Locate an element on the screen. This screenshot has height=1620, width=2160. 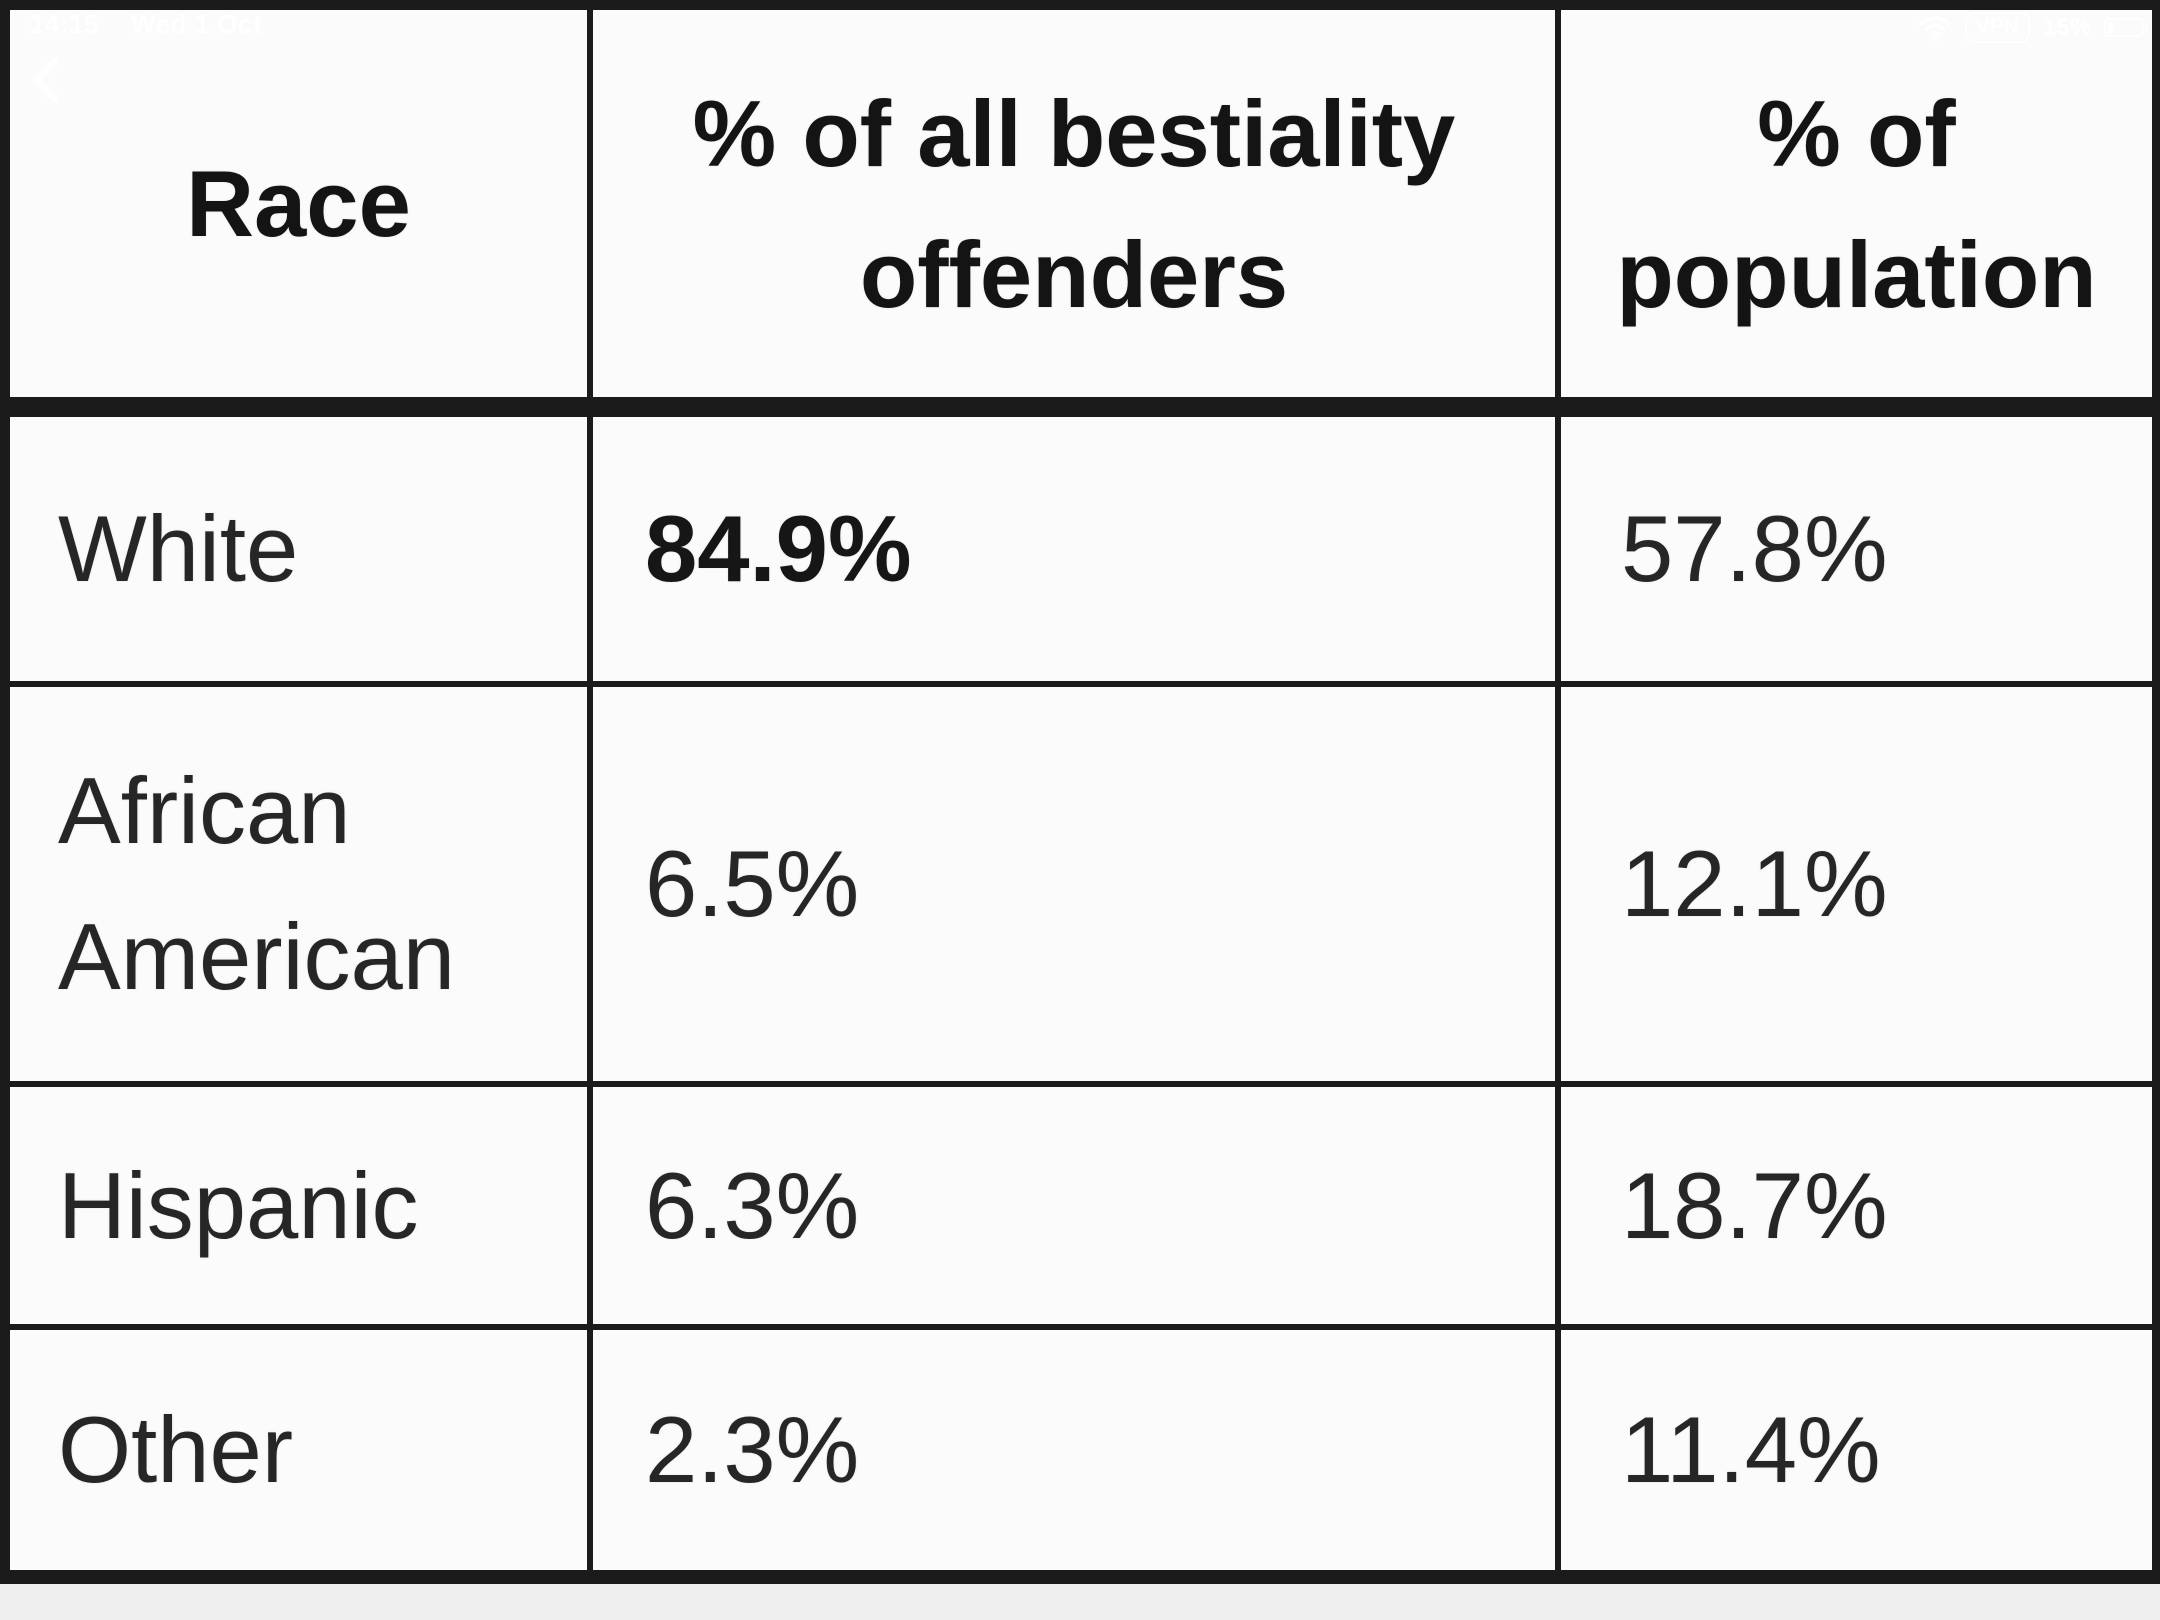
clock-label: 14:15 is located at coordinates (64, 24).